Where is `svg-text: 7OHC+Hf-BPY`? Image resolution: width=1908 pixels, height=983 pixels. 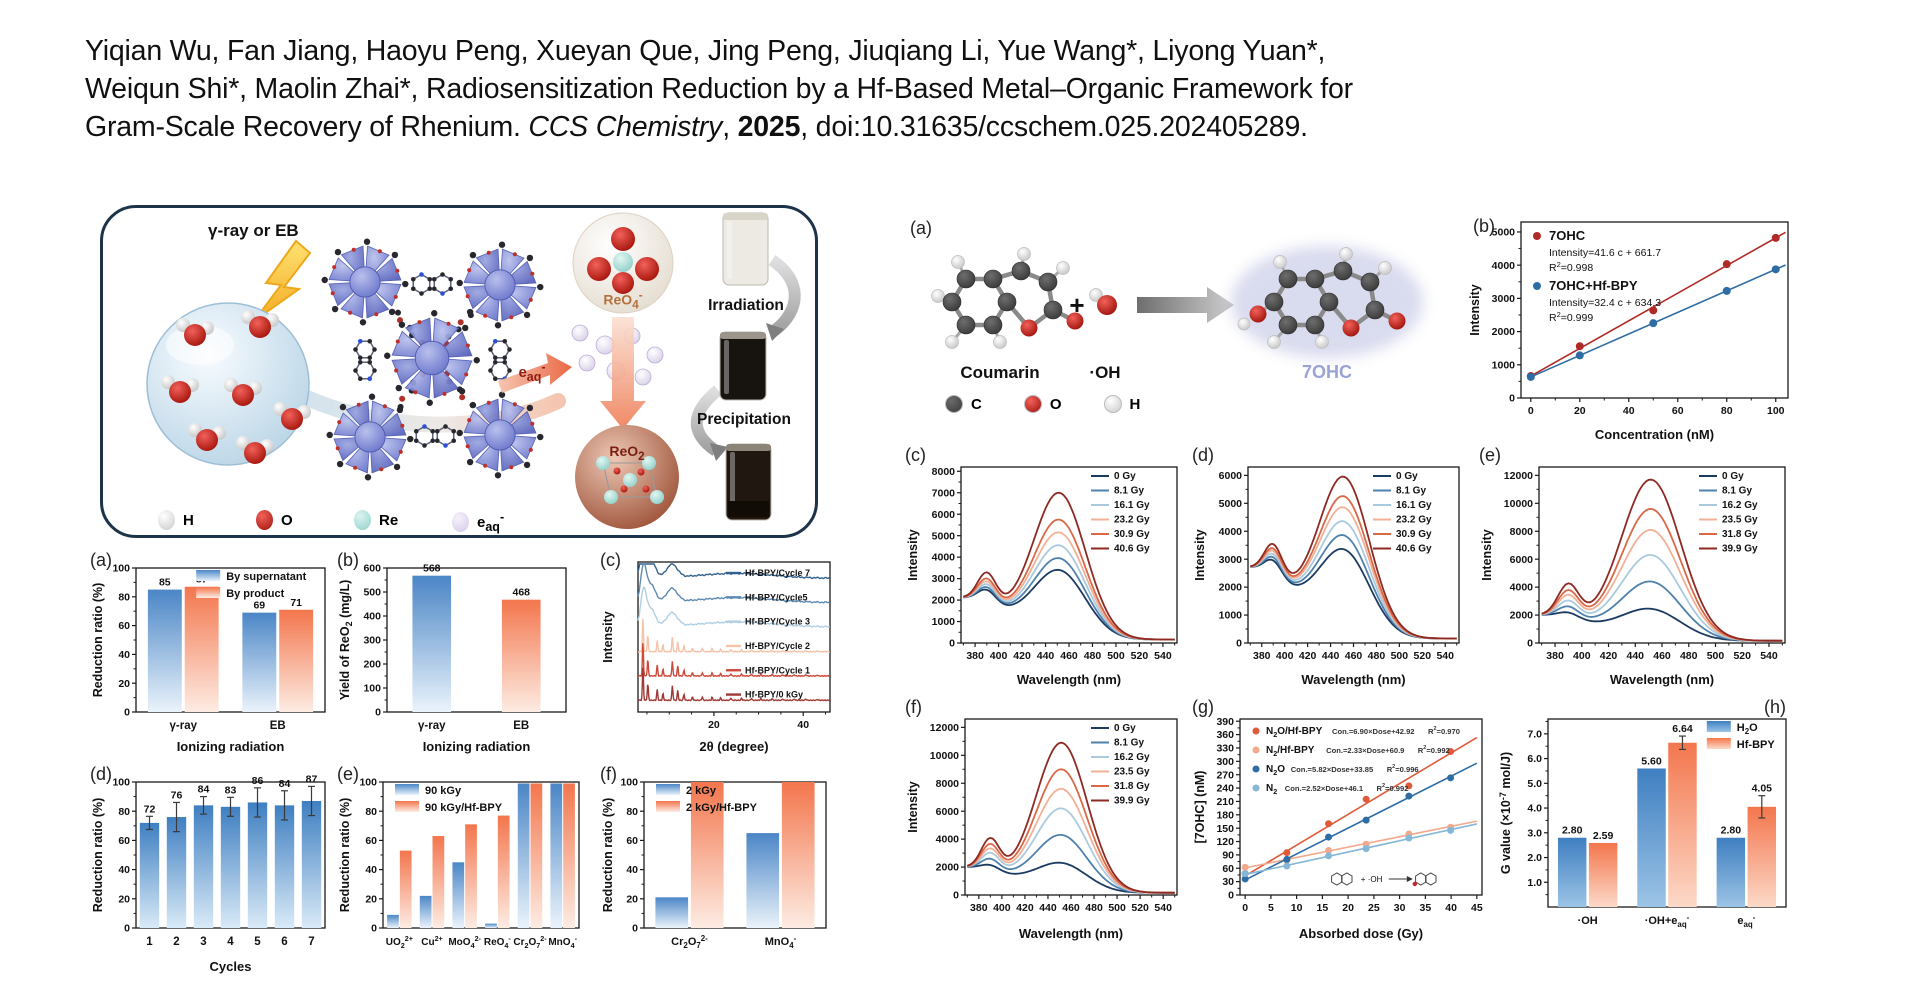 svg-text: 7OHC+Hf-BPY is located at coordinates (1593, 285).